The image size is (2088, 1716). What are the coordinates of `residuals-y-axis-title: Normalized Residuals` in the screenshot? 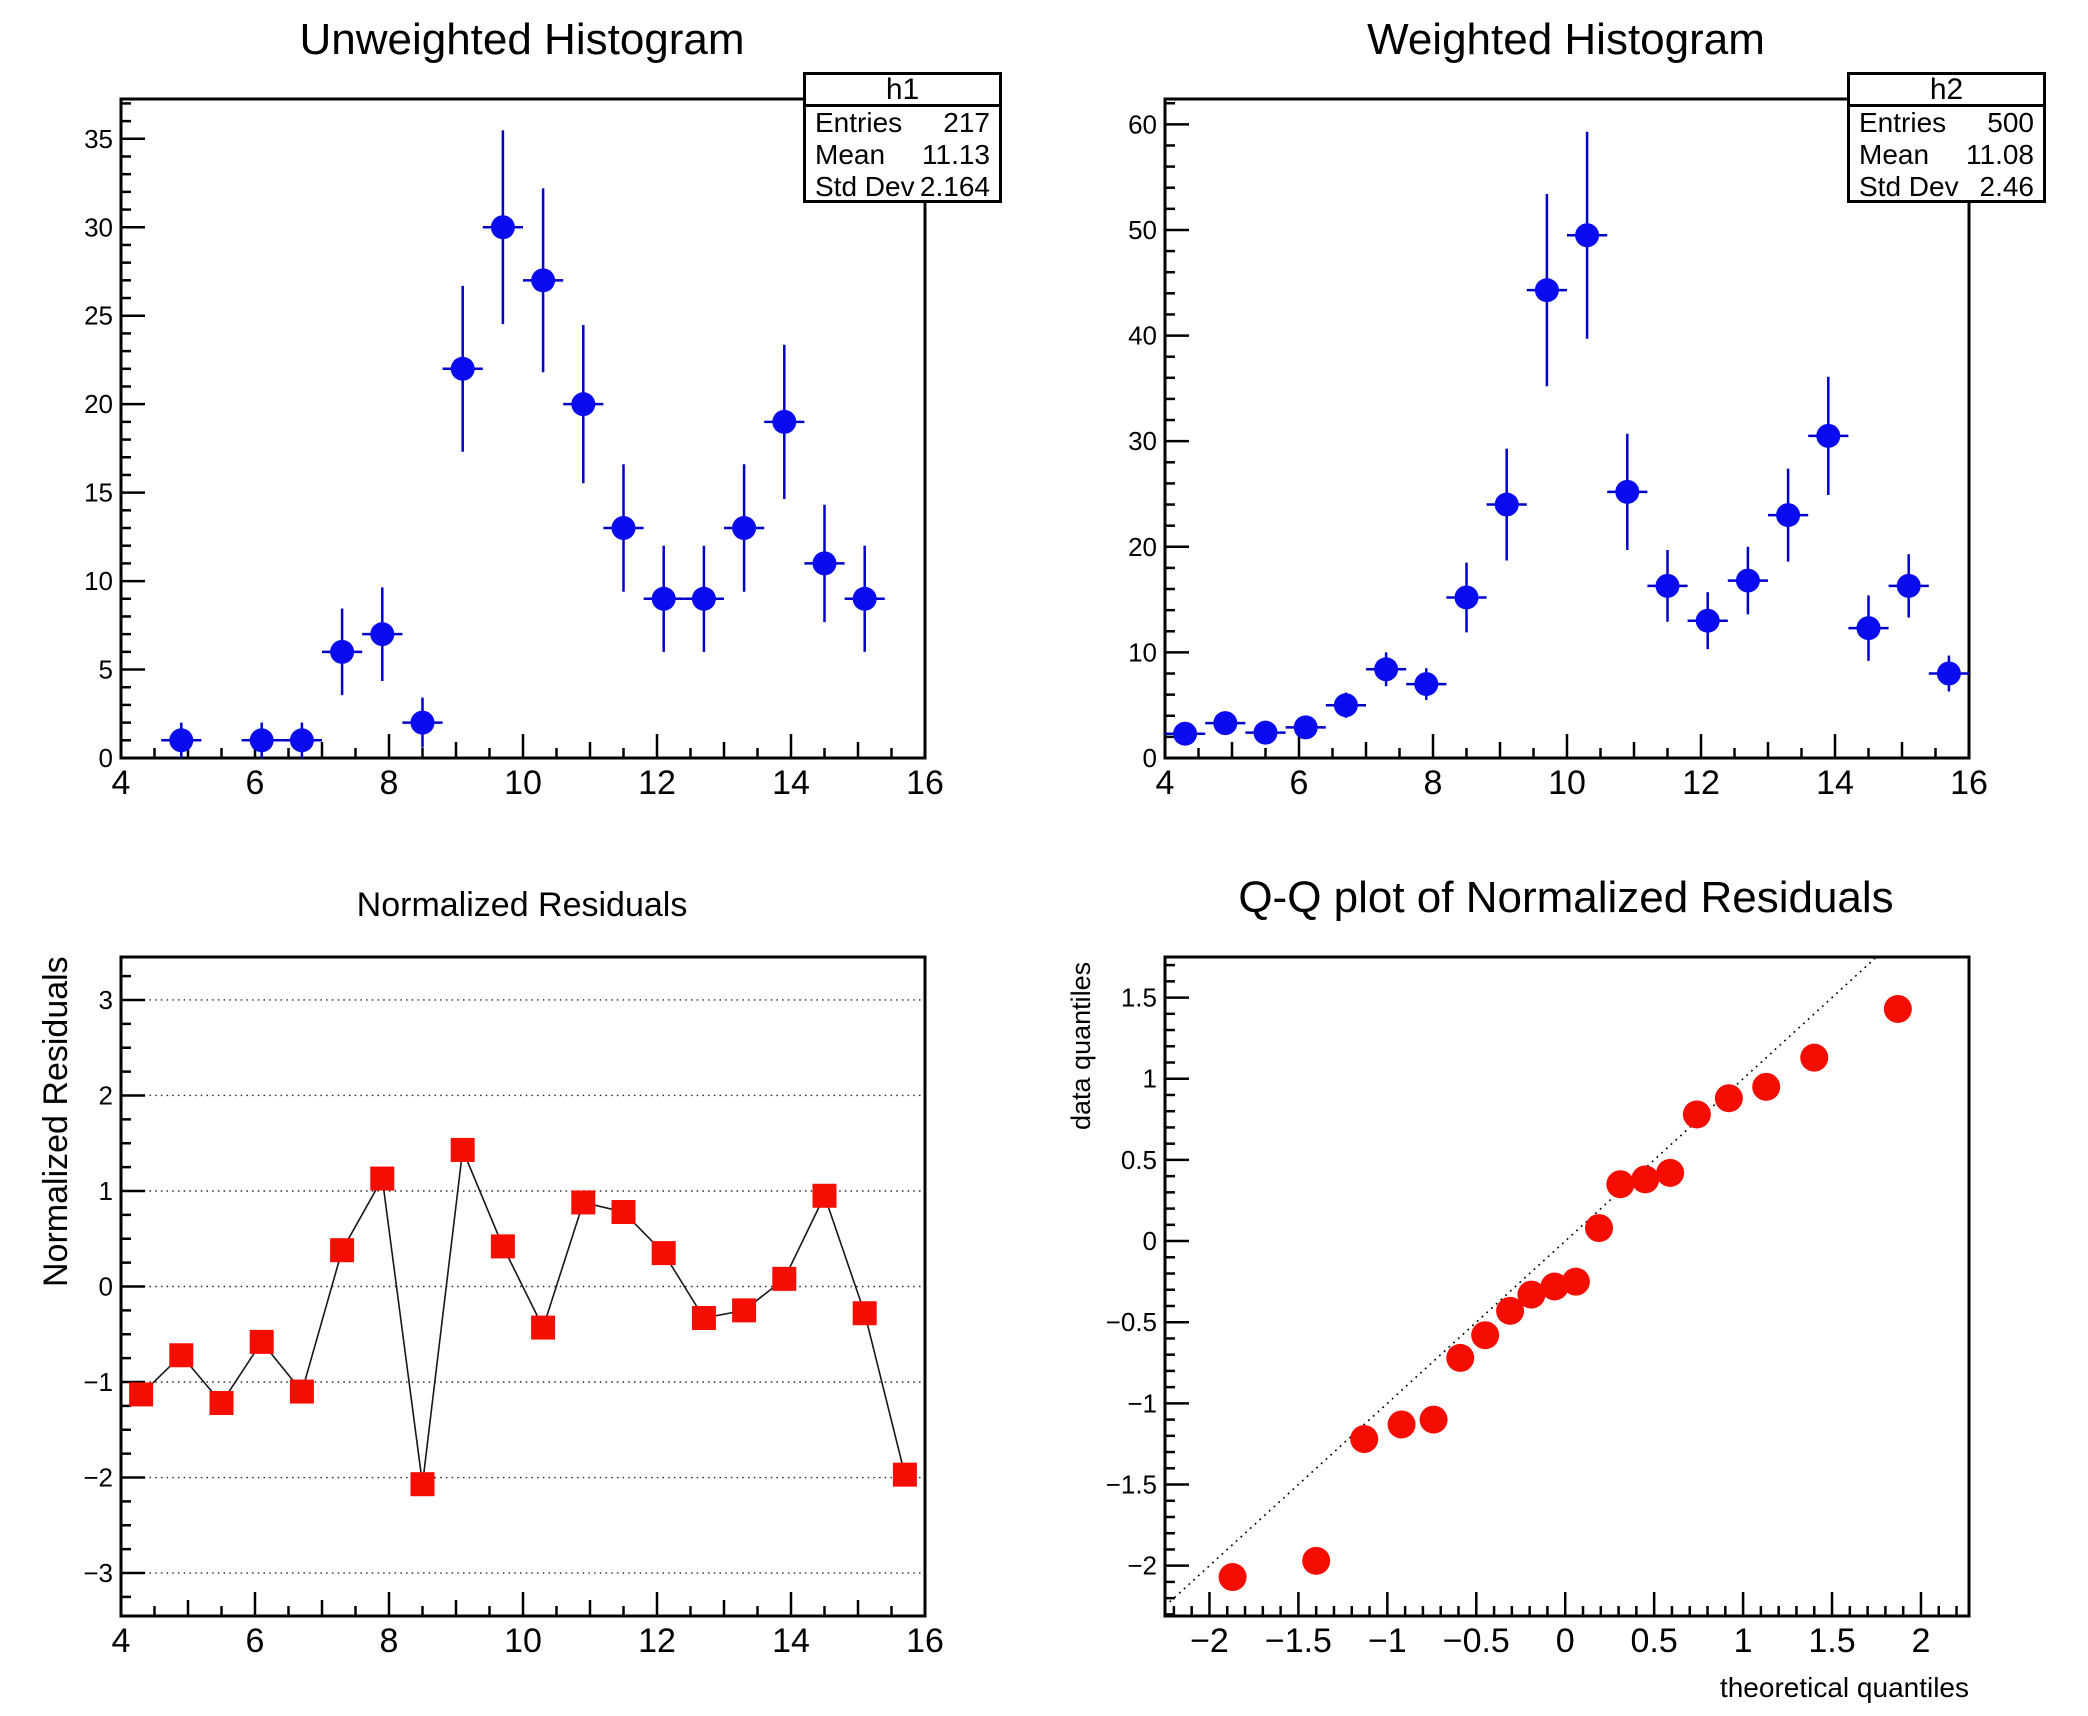 It's located at (56, 1121).